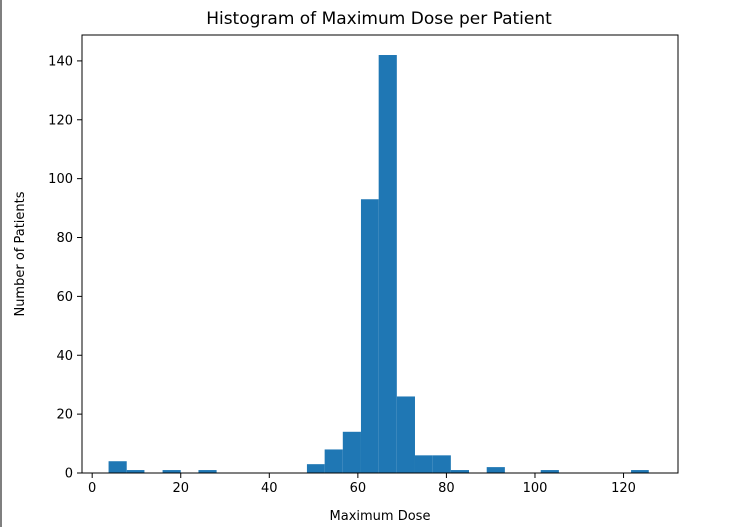  I want to click on x-tick-label: 120, so click(623, 488).